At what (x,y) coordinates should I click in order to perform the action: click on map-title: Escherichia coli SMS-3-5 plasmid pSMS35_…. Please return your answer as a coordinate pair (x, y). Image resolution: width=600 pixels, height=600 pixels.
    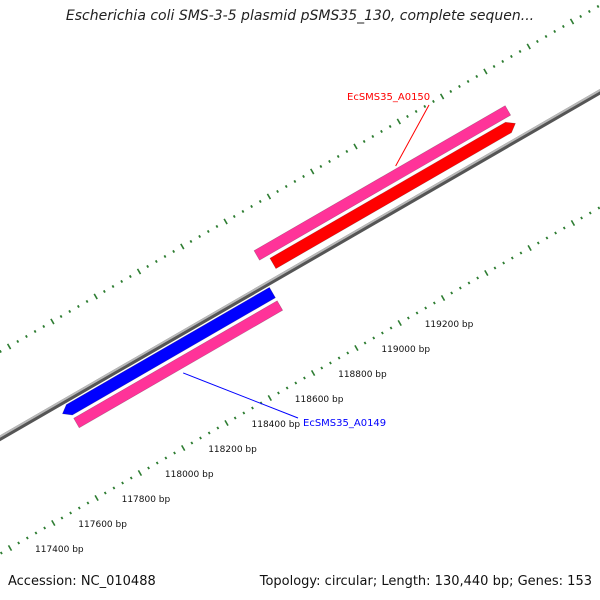
    Looking at the image, I should click on (300, 16).